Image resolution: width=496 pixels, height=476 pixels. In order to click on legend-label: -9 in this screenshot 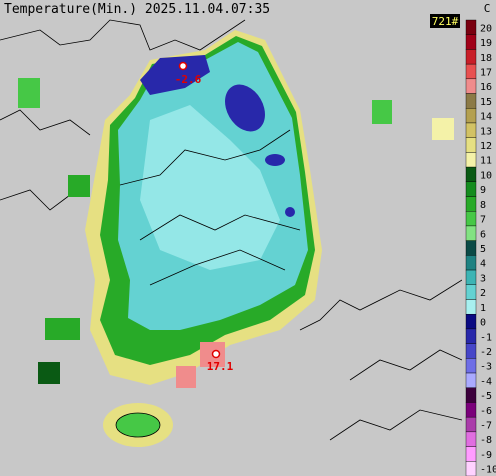, I will do `click(486, 455)`.